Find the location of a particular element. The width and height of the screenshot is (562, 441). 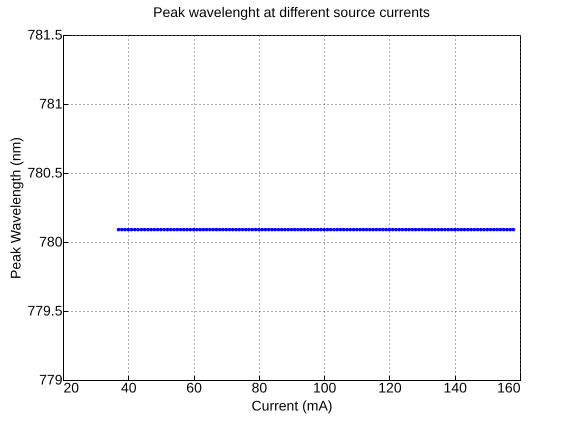

x-tick-label: 40 is located at coordinates (128, 388).